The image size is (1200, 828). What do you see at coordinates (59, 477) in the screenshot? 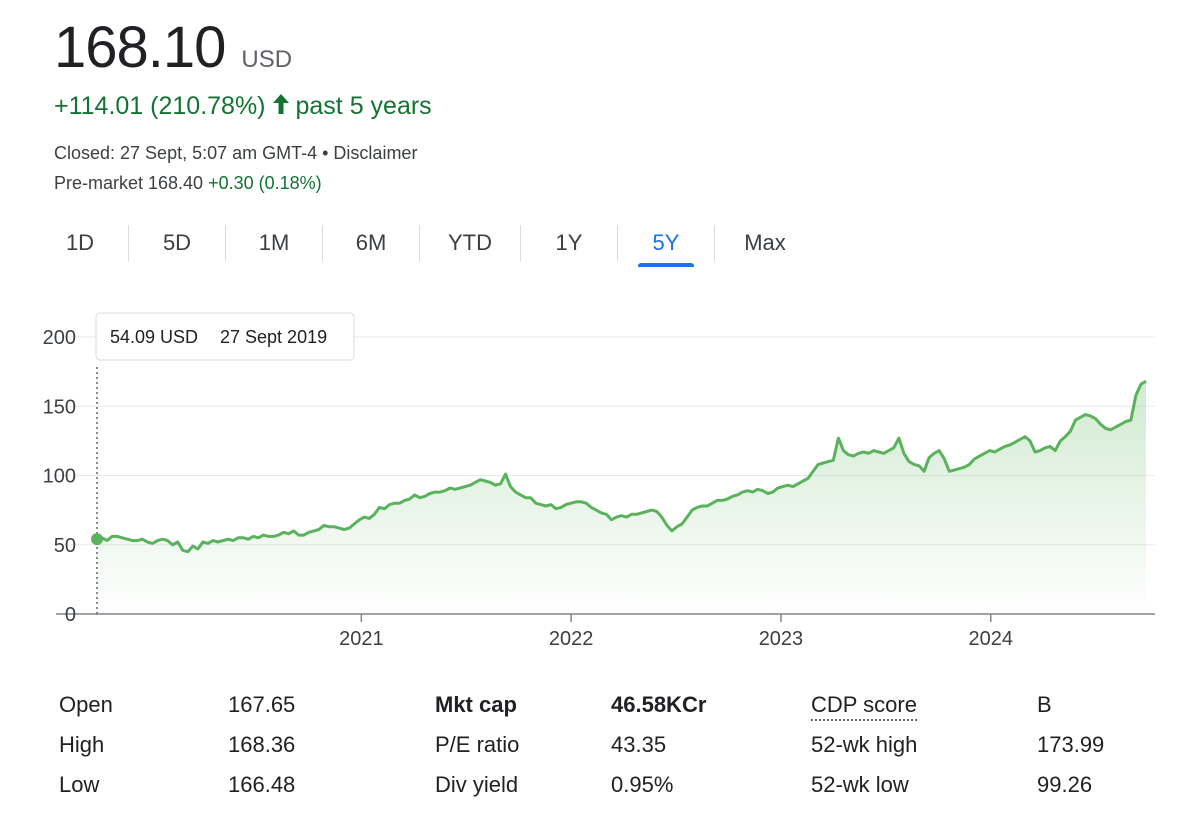
I see `y-tick-label: 100` at bounding box center [59, 477].